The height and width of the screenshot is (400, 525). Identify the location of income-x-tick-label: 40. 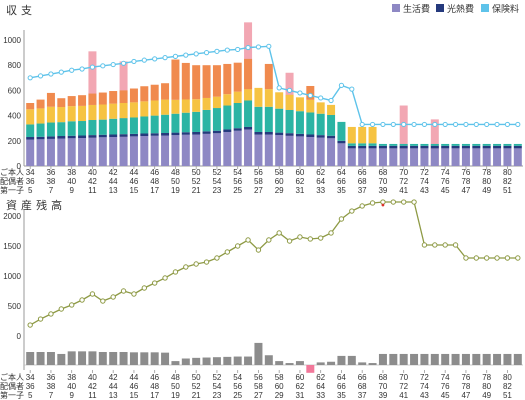
(92, 172).